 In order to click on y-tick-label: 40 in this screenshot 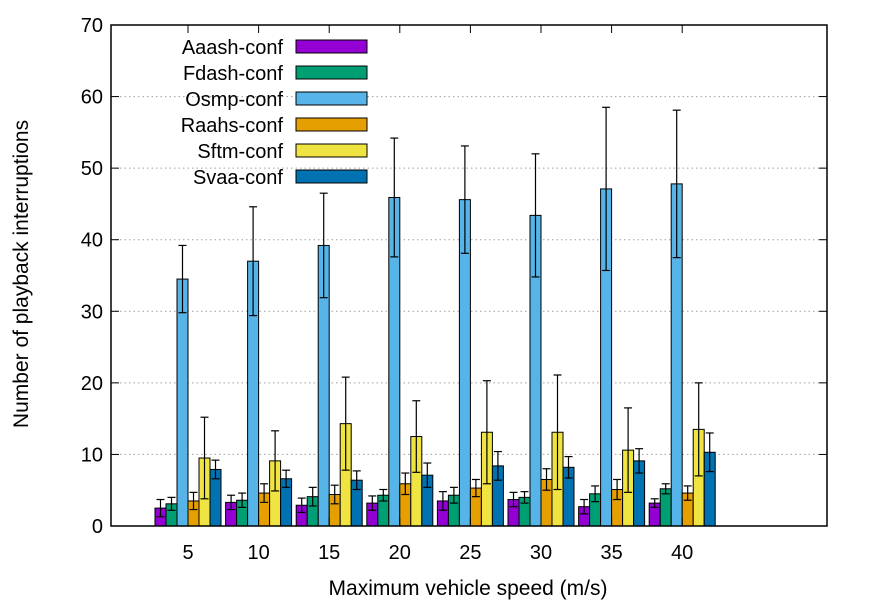, I will do `click(92, 241)`.